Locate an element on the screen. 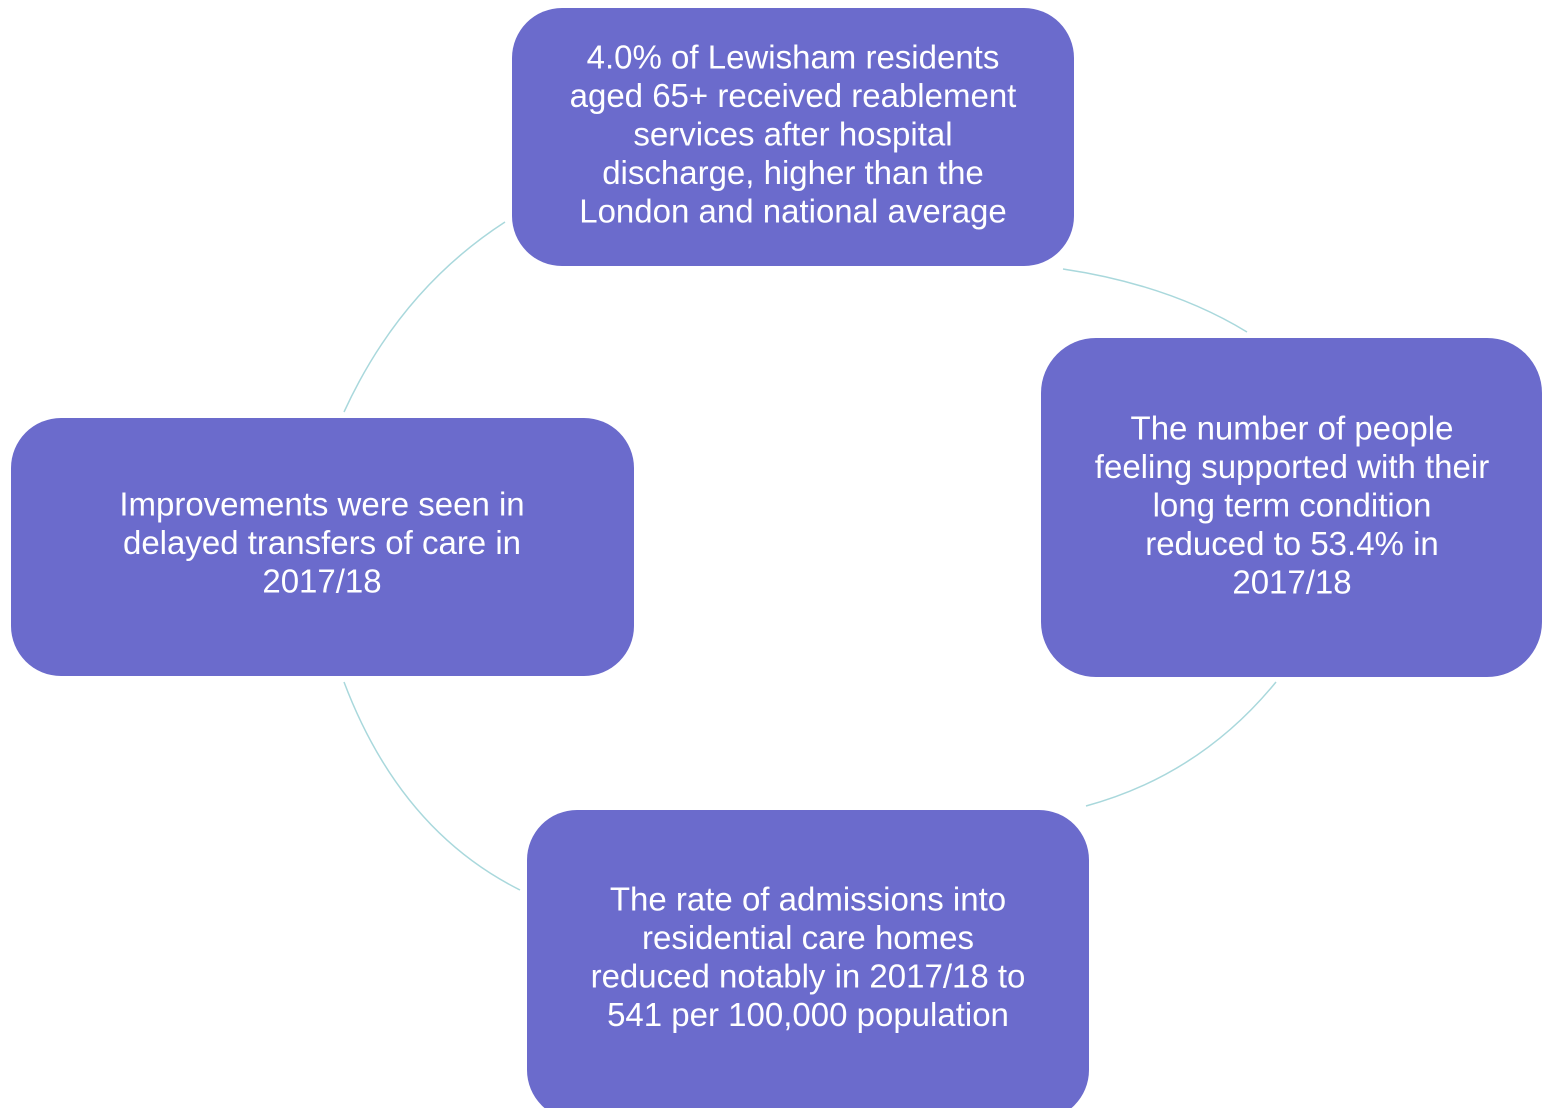 The image size is (1542, 1108). node-text: aged 65+ received reablement is located at coordinates (793, 95).